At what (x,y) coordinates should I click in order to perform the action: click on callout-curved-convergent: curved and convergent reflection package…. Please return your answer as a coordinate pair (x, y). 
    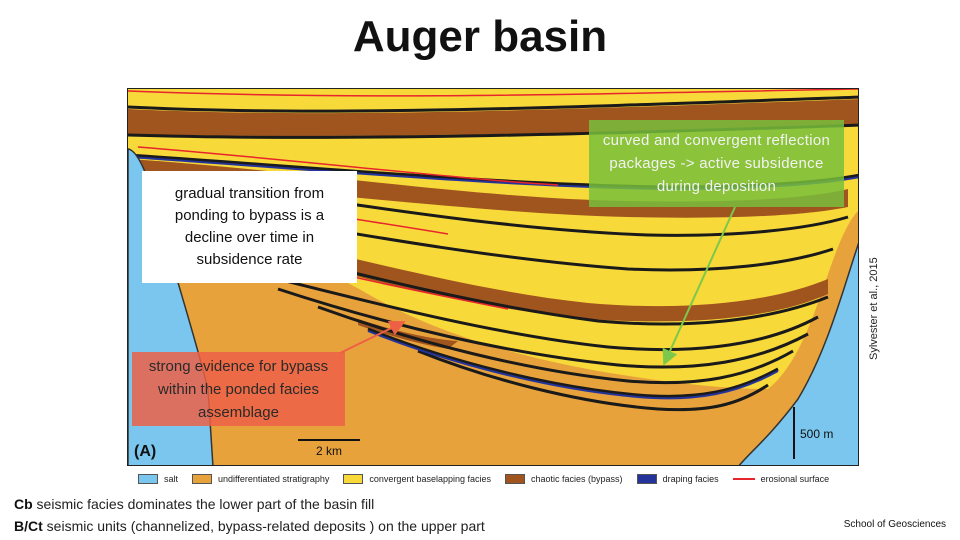
    Looking at the image, I should click on (716, 163).